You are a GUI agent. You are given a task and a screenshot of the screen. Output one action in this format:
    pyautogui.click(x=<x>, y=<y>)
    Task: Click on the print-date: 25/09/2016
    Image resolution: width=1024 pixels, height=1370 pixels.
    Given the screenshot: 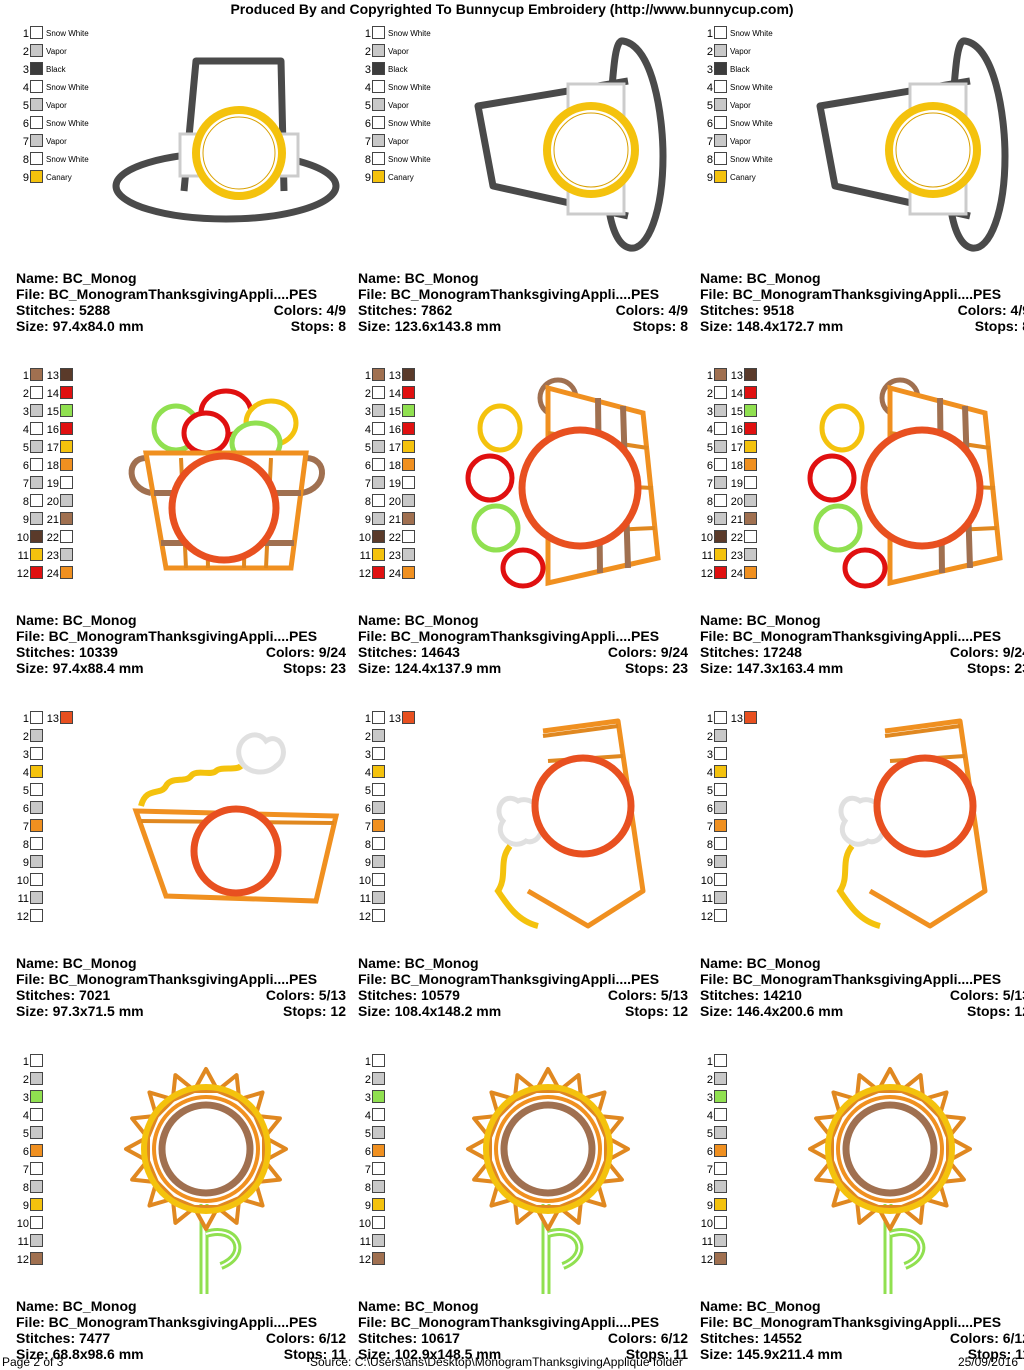 What is the action you would take?
    pyautogui.click(x=987, y=1362)
    